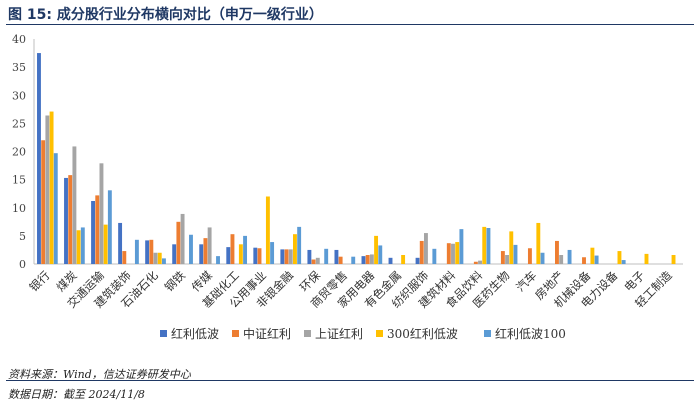 The image size is (700, 408). Describe the element at coordinates (19, 152) in the screenshot. I see `y-tick-label-4: 20` at that location.